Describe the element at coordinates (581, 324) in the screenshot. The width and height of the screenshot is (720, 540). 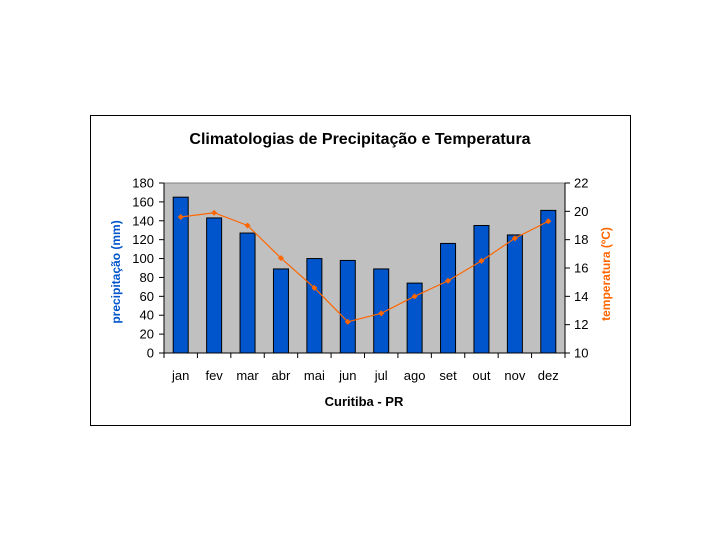
I see `y2-tick-label: 12` at that location.